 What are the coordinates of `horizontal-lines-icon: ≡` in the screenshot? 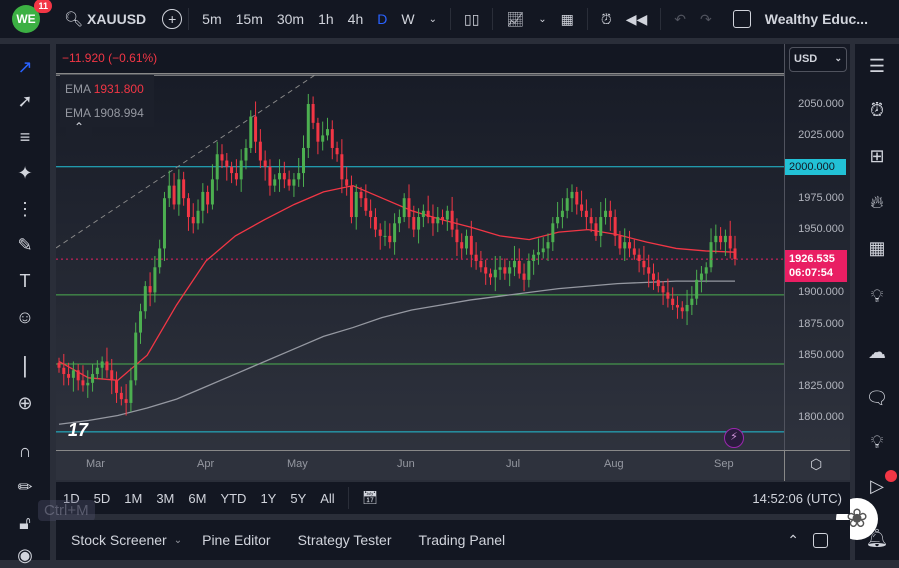 It's located at (25, 136).